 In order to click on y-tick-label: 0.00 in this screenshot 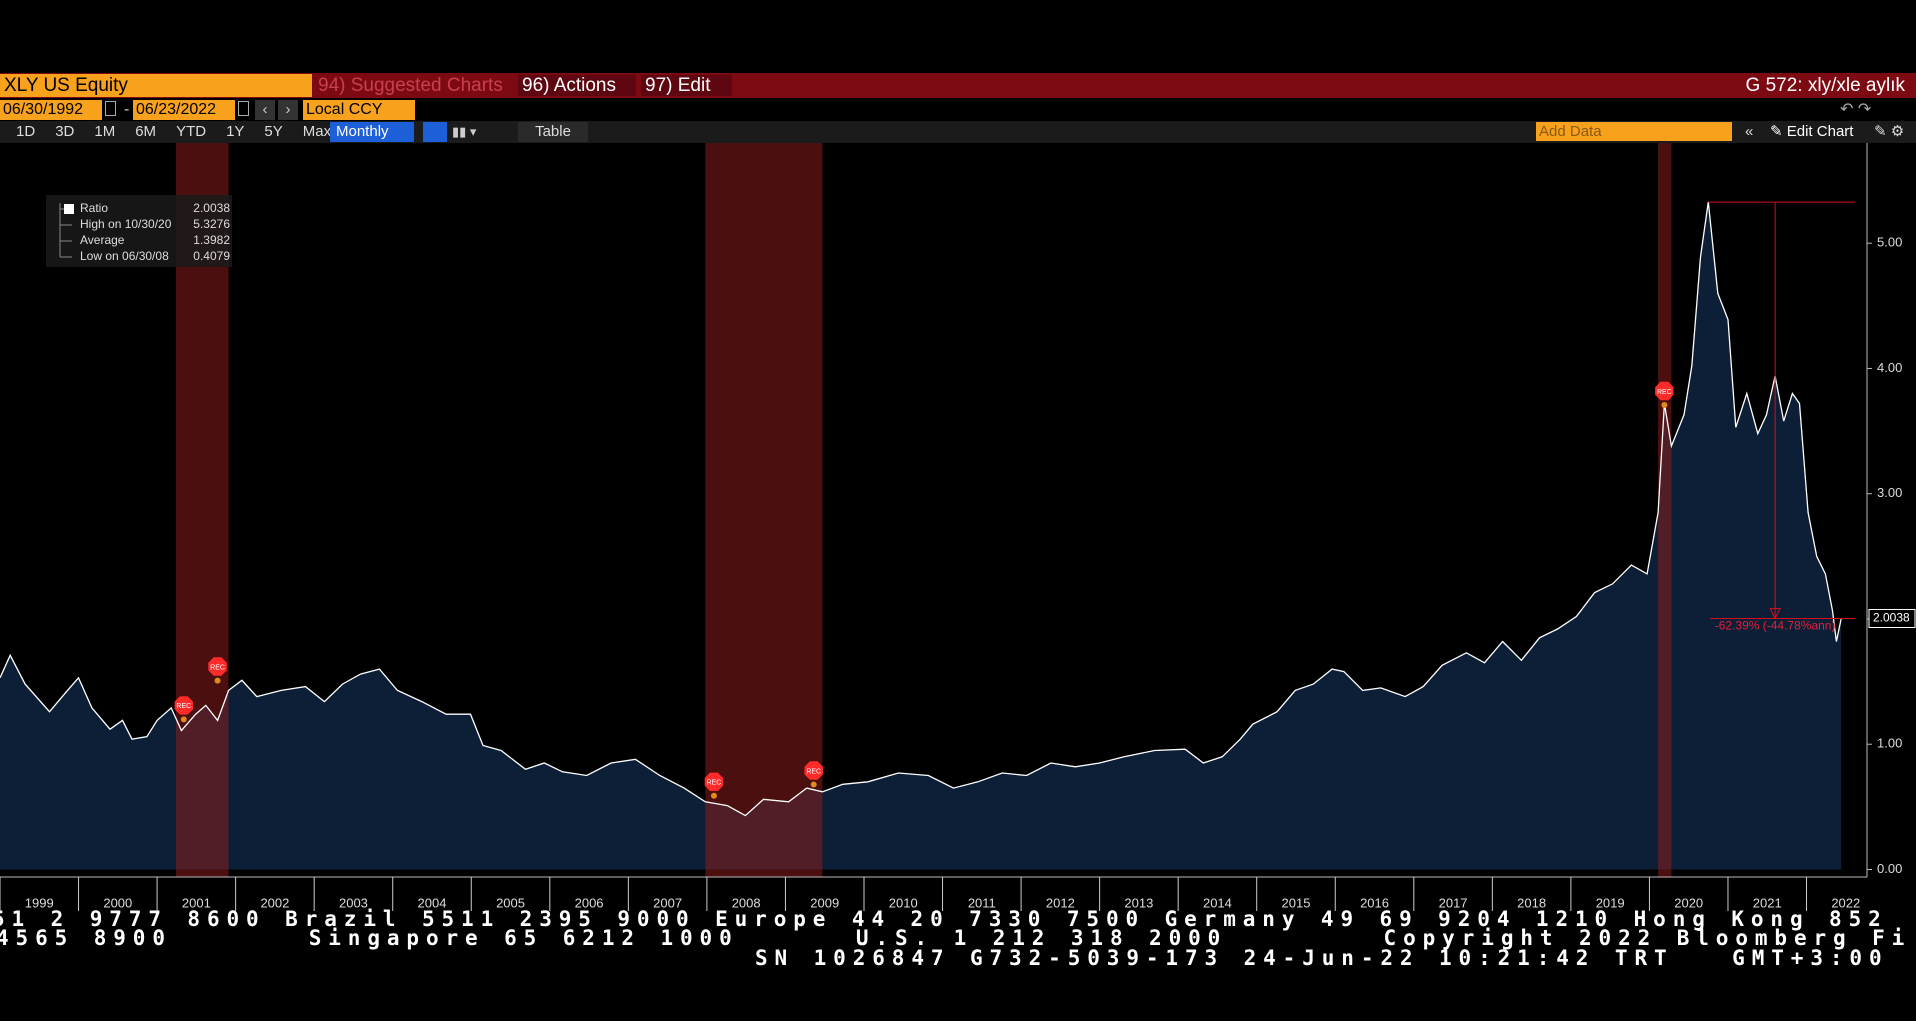, I will do `click(1889, 868)`.